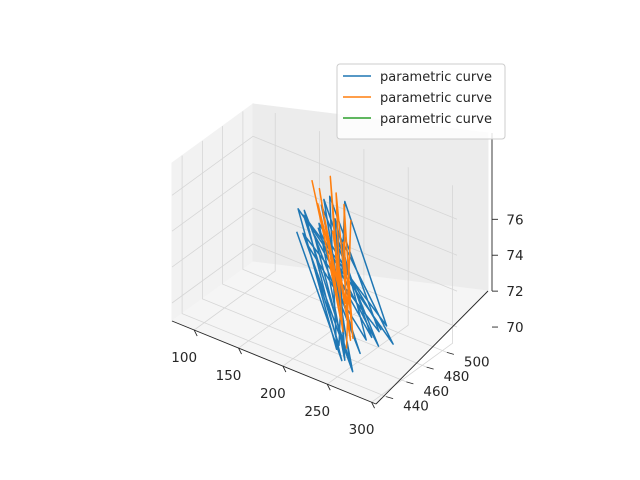 This screenshot has height=480, width=640. I want to click on legend-label-2: parametric curve, so click(436, 98).